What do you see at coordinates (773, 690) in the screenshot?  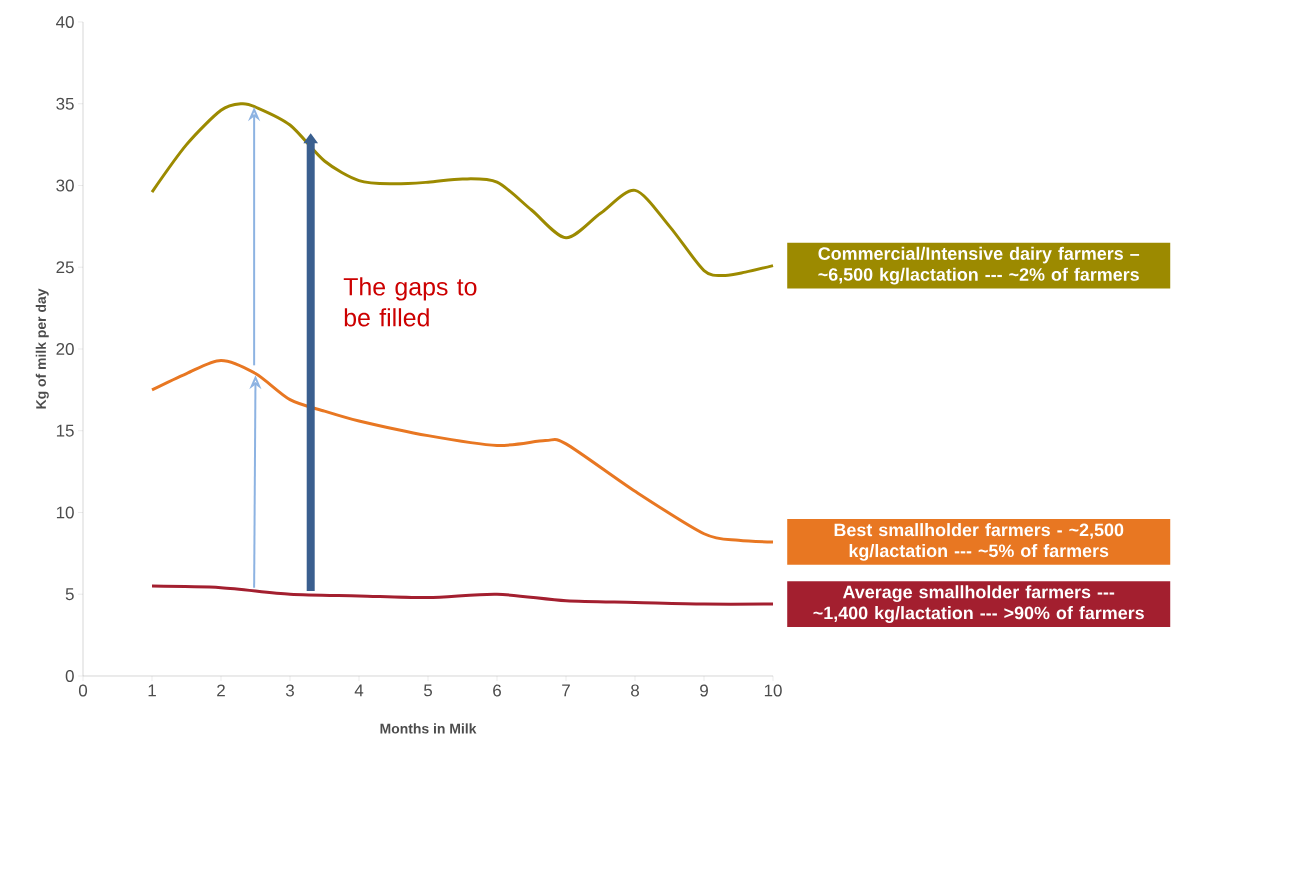 I see `x-tick-label: 10` at bounding box center [773, 690].